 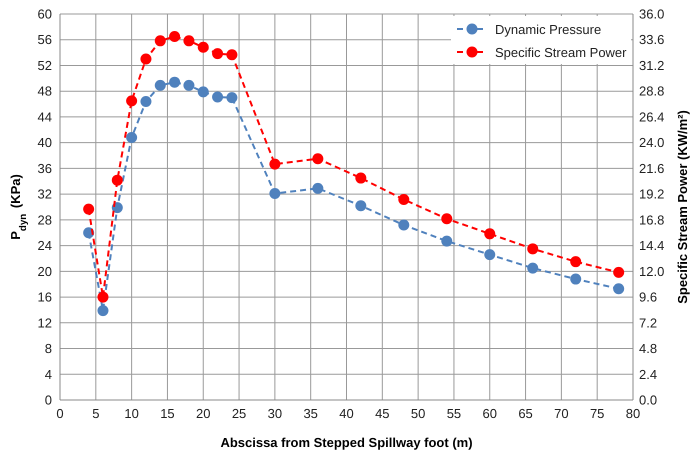 What do you see at coordinates (203, 413) in the screenshot?
I see `x-tick-label: 20` at bounding box center [203, 413].